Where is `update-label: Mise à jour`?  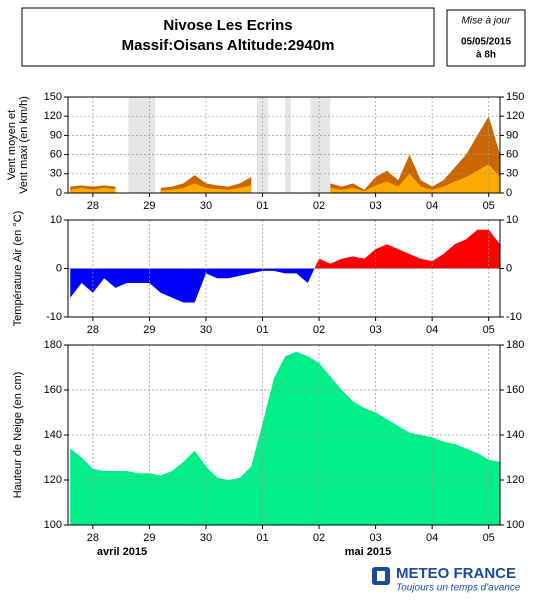 update-label: Mise à jour is located at coordinates (487, 21).